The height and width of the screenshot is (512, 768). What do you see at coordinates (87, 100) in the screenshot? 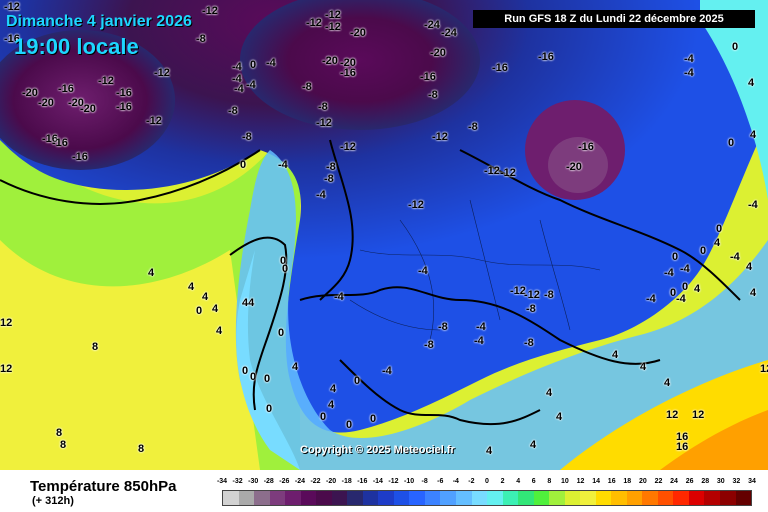
I see `greenland-low` at bounding box center [87, 100].